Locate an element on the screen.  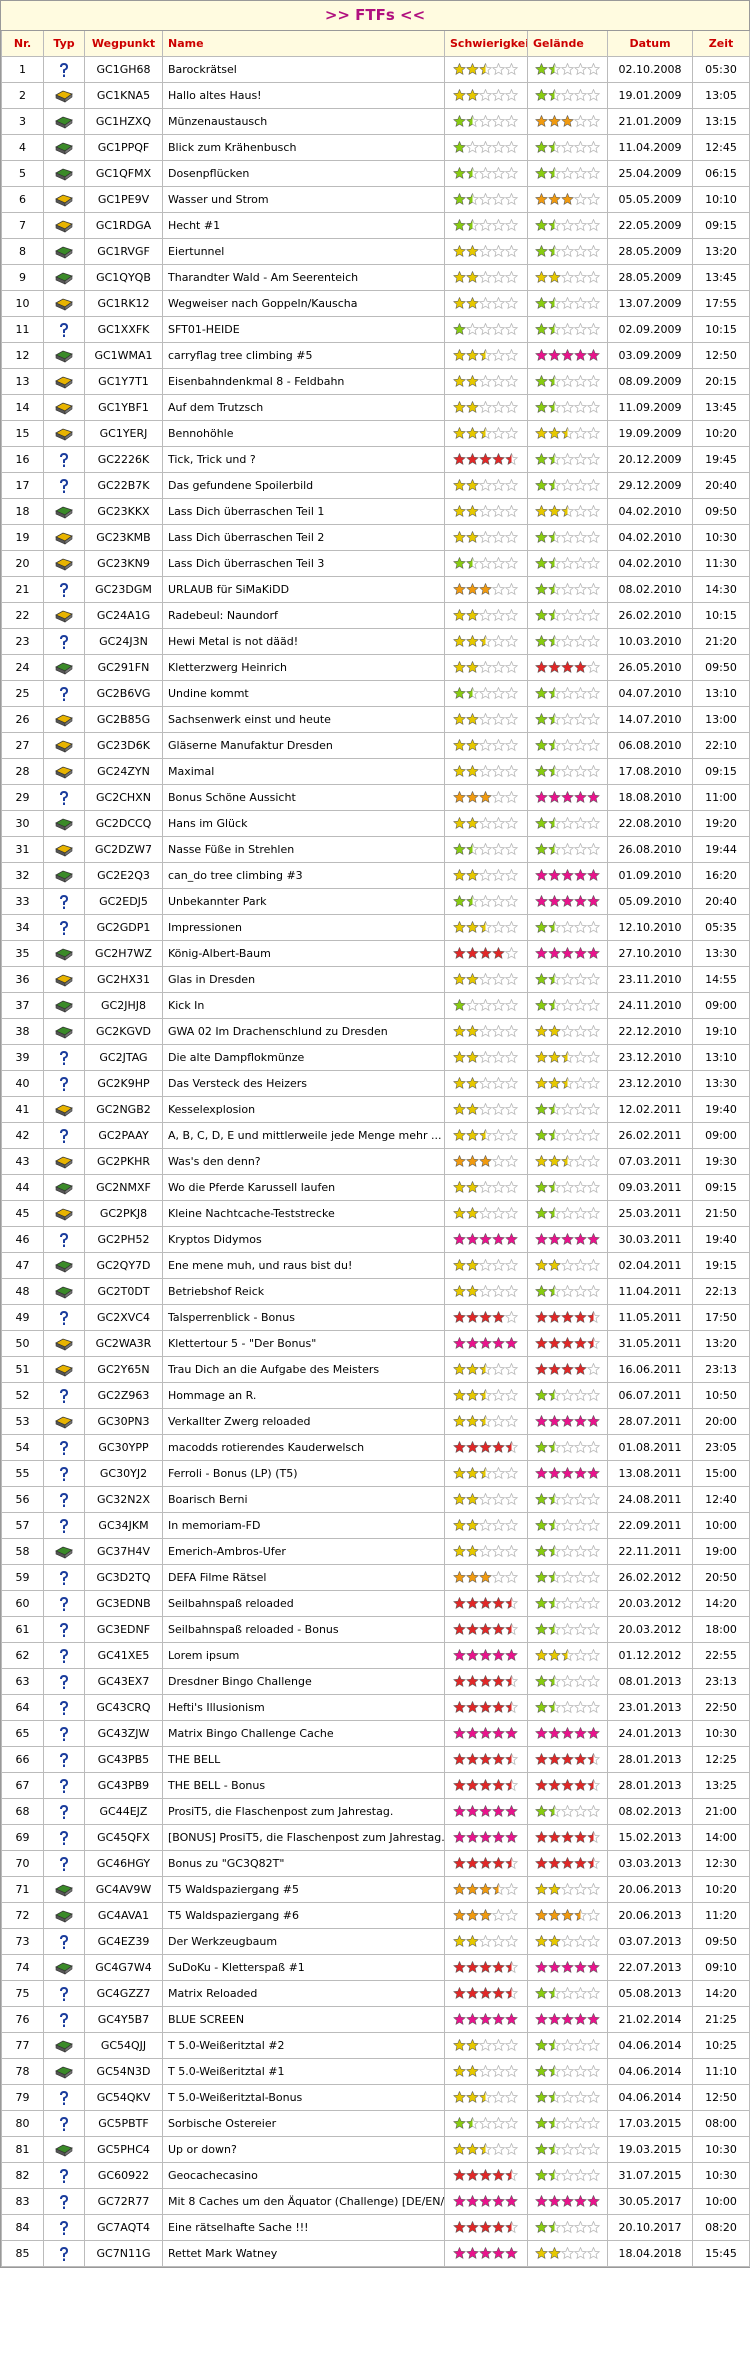
name-cell: Lorem ipsum is located at coordinates (303, 1655).